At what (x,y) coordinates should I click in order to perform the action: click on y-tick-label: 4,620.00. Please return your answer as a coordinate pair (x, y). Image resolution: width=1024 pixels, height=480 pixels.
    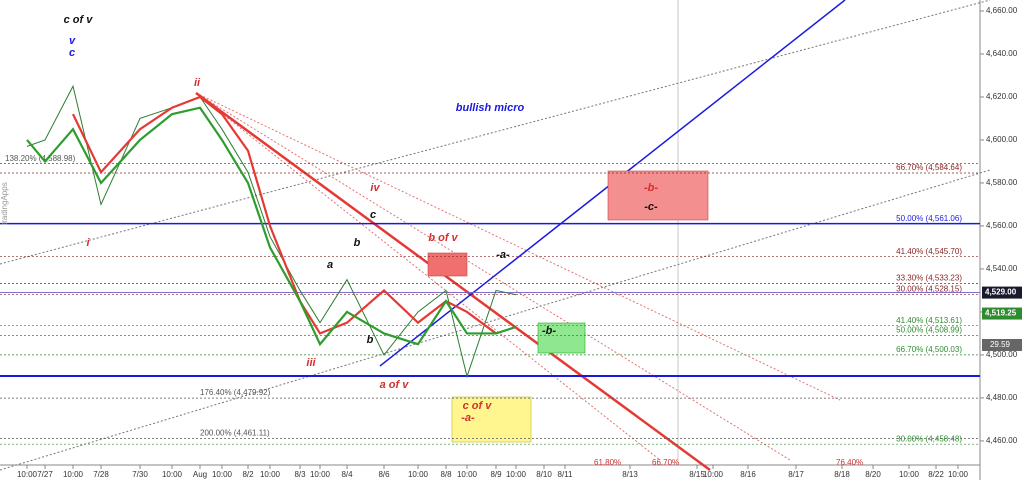
    Looking at the image, I should click on (1002, 96).